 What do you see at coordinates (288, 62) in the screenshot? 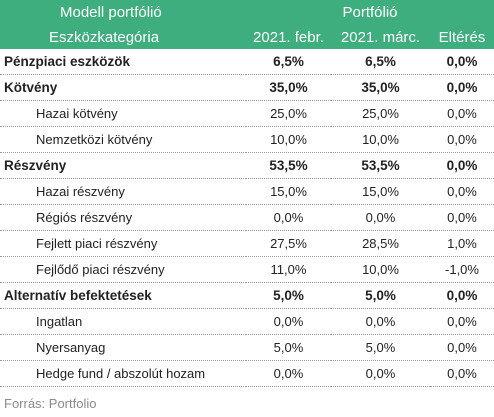
I see `row-feb: 6,5%` at bounding box center [288, 62].